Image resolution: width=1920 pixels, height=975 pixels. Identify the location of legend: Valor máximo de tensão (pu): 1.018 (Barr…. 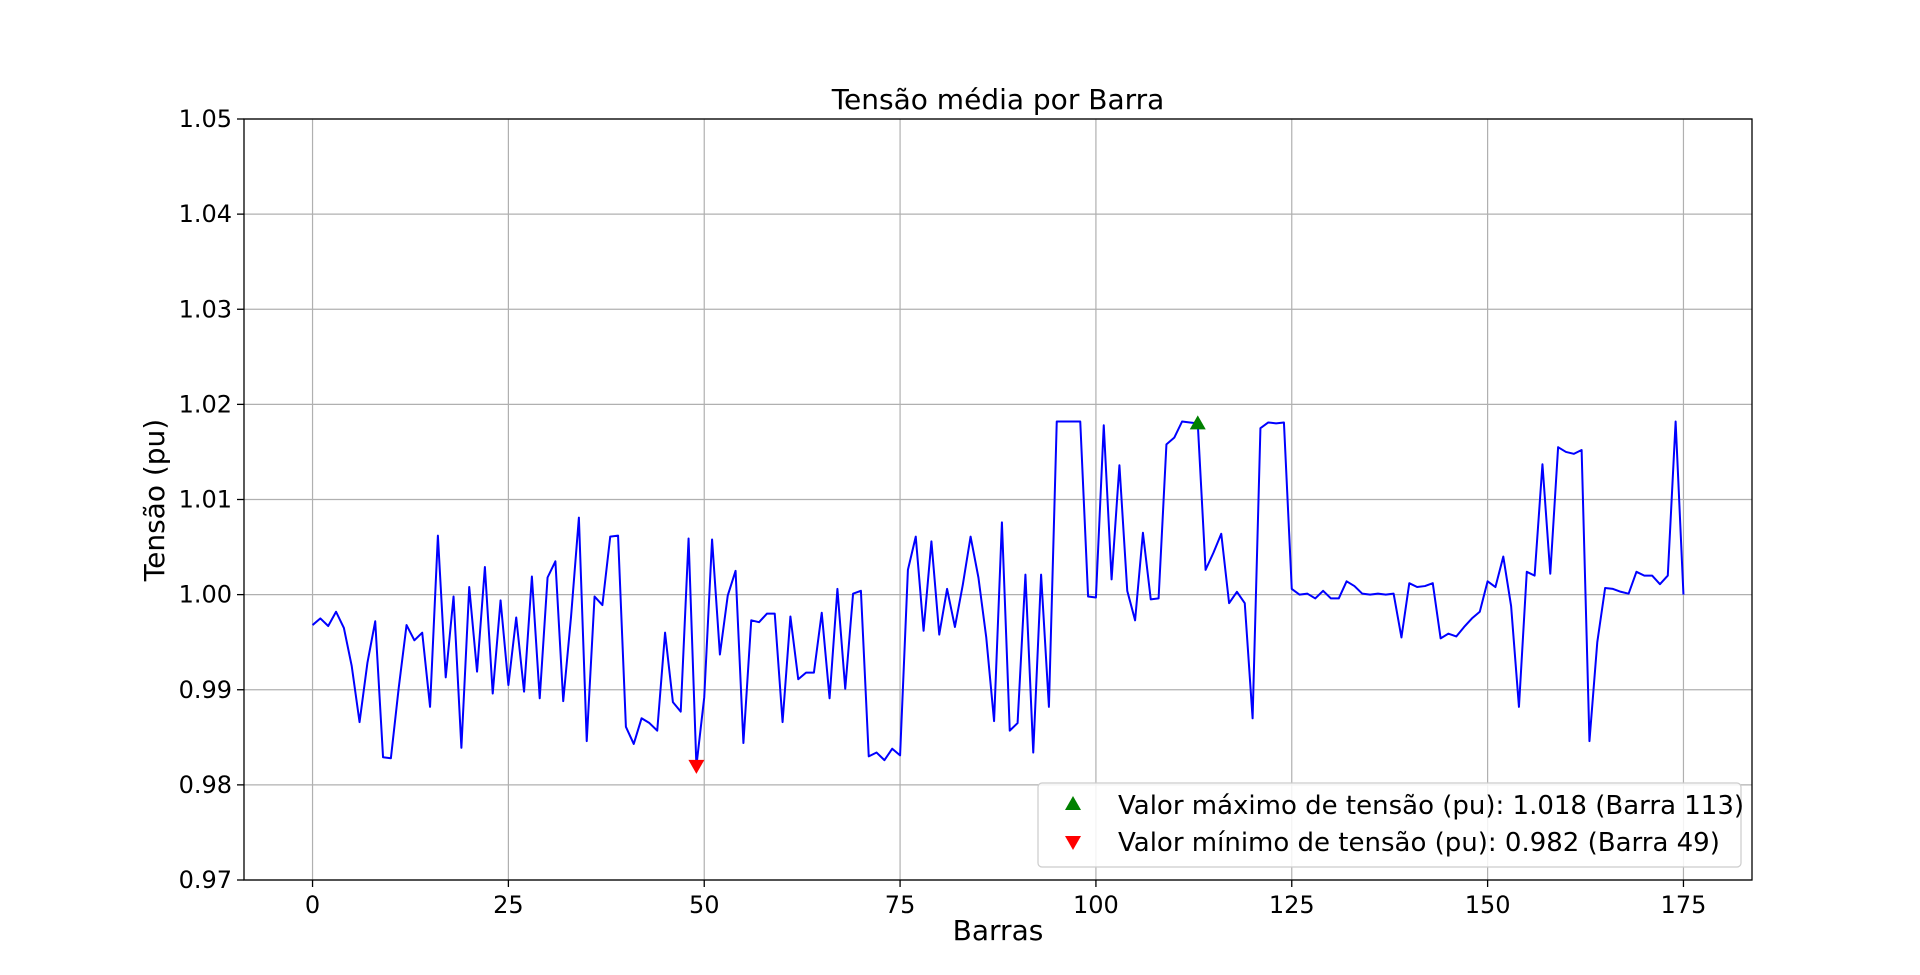
(1390, 825).